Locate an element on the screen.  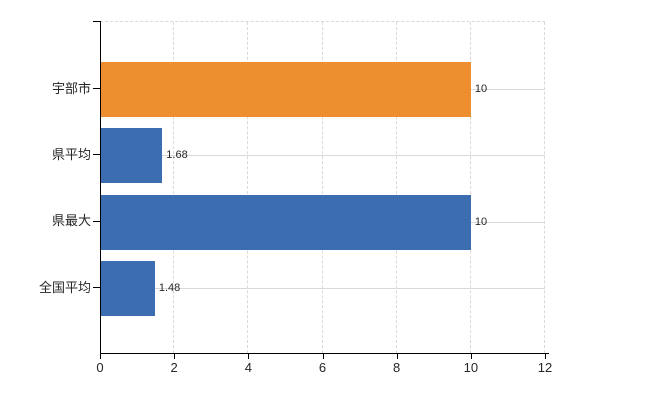
category-label: 県最大 is located at coordinates (71, 221).